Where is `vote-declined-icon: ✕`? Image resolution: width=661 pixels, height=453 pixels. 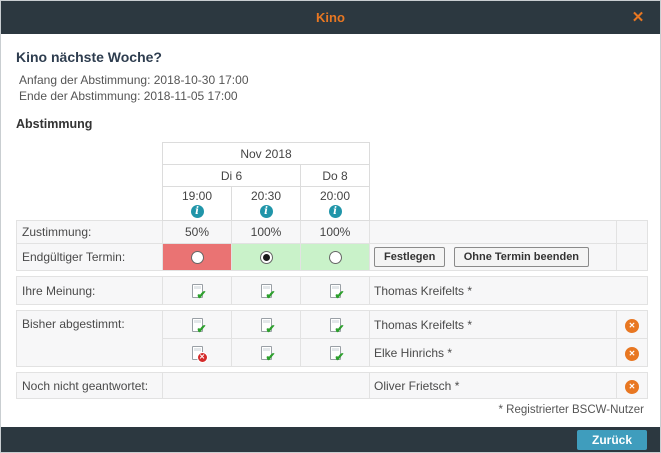
vote-declined-icon: ✕ is located at coordinates (199, 354).